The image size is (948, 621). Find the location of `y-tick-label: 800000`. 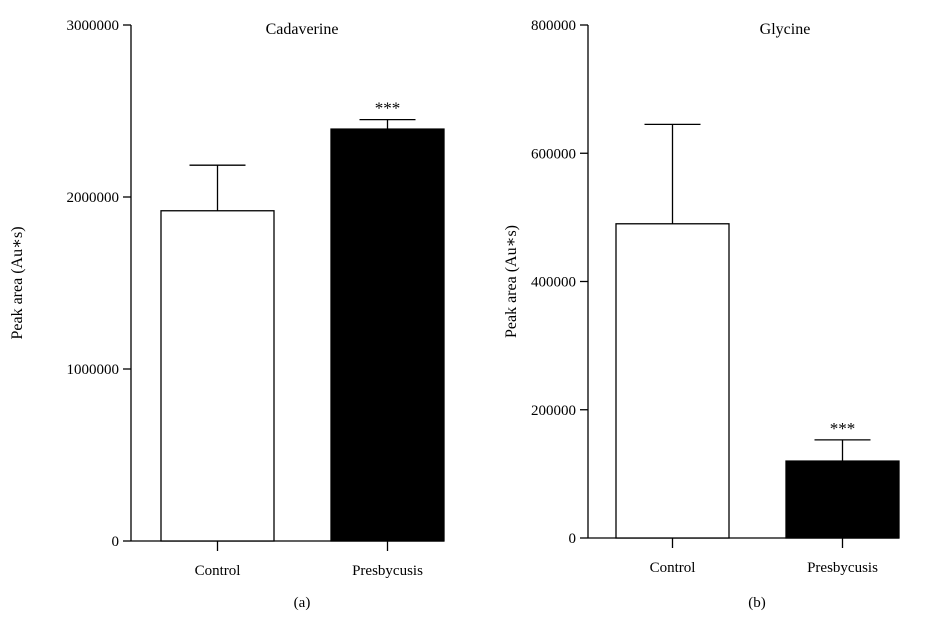

y-tick-label: 800000 is located at coordinates (553, 26).